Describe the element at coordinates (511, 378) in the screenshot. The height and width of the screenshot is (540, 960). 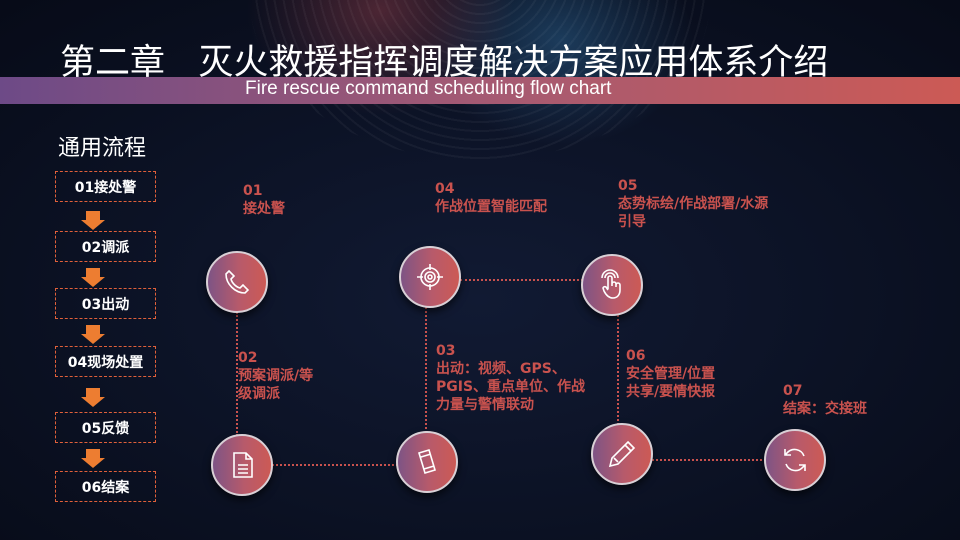
I see `flow-label-03: 03 出动：视频、GPS、PGIS、重点单位、作战力量与警情联动` at that location.